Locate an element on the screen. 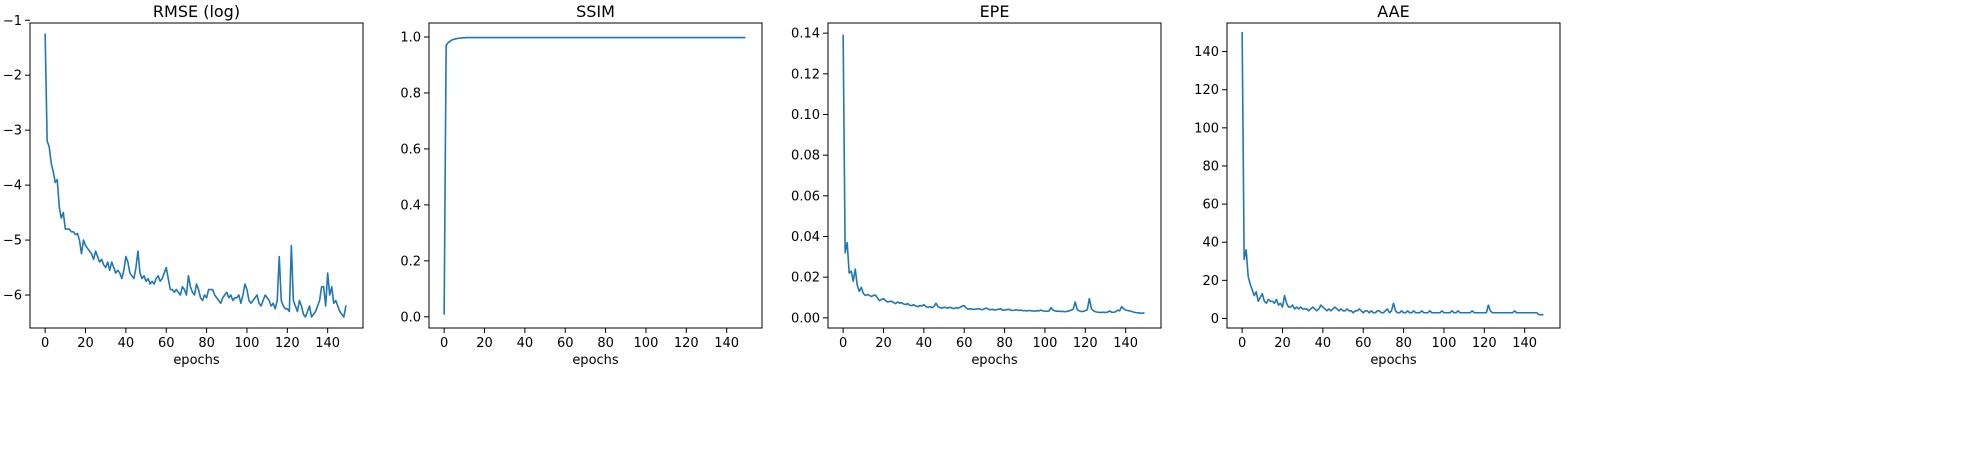 This screenshot has width=1987, height=468. y-tick-label: 20 is located at coordinates (1210, 281).